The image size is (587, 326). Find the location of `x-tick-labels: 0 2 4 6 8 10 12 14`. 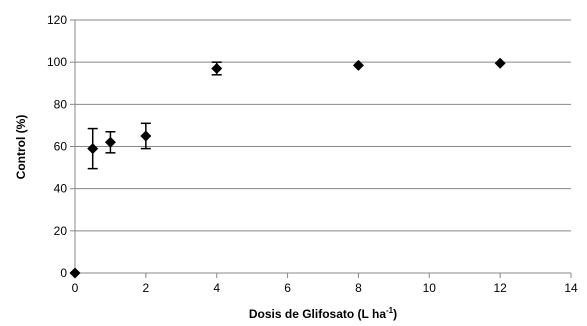

x-tick-labels: 0 2 4 6 8 10 12 14 is located at coordinates (325, 288).